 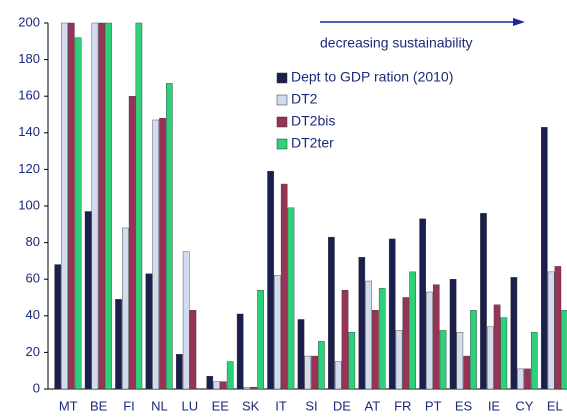 I want to click on x-tick-label: MT, so click(x=68, y=405).